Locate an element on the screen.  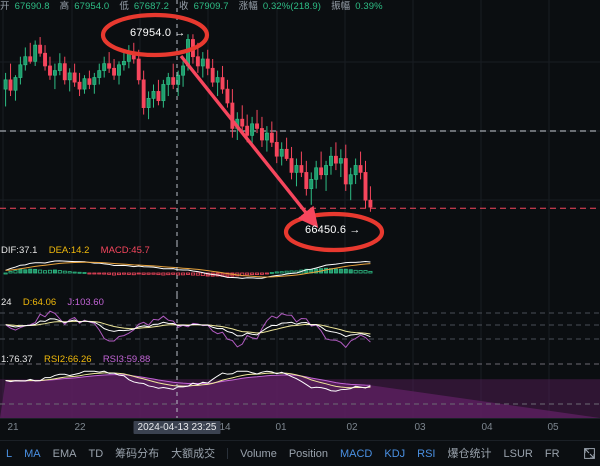
rsi-canvas is located at coordinates (300, 385).